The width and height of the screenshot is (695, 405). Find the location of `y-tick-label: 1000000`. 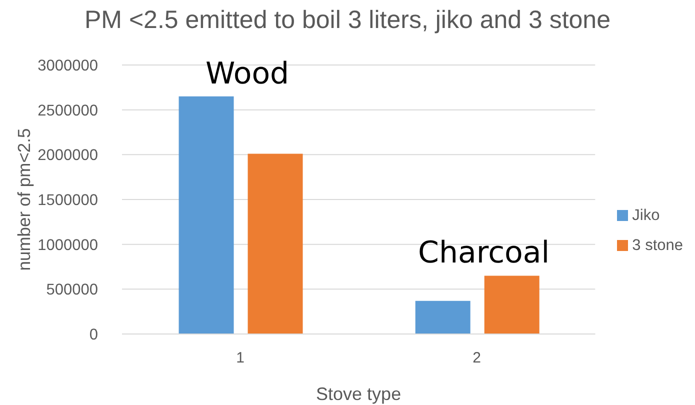

y-tick-label: 1000000 is located at coordinates (68, 245).